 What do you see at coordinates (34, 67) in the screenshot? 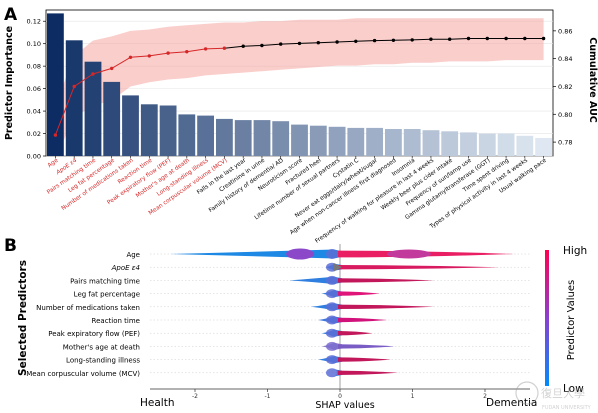
I see `ytick-left-label-4: 0.08` at bounding box center [34, 67].